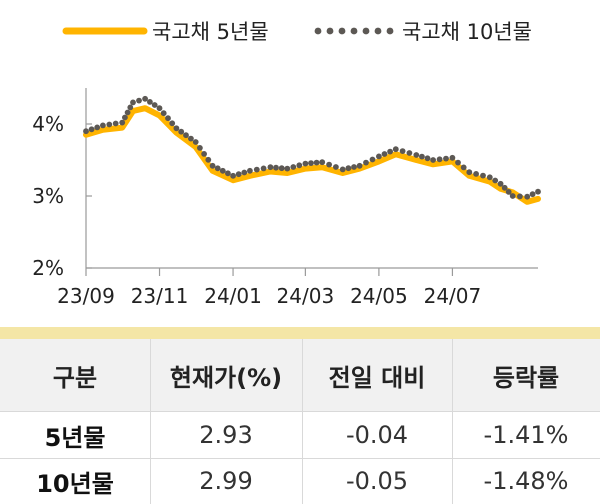  What do you see at coordinates (300, 333) in the screenshot?
I see `table-accent-bar` at bounding box center [300, 333].